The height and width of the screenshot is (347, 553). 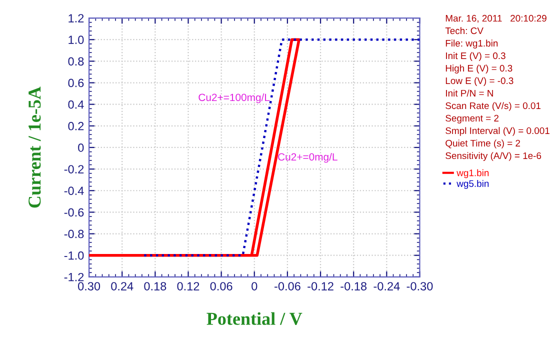 I want to click on y-tick-label: 1.0, so click(x=76, y=40).